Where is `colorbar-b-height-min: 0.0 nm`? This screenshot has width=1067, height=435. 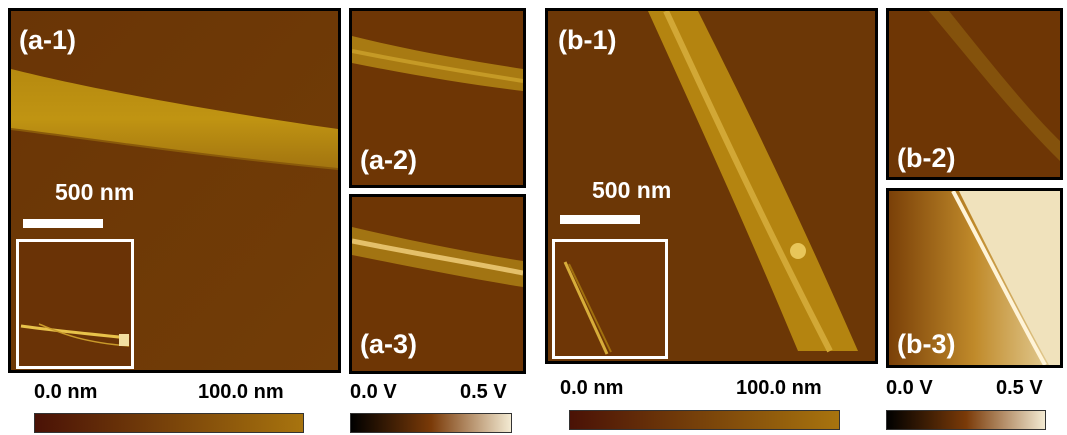
colorbar-b-height-min: 0.0 nm is located at coordinates (592, 388).